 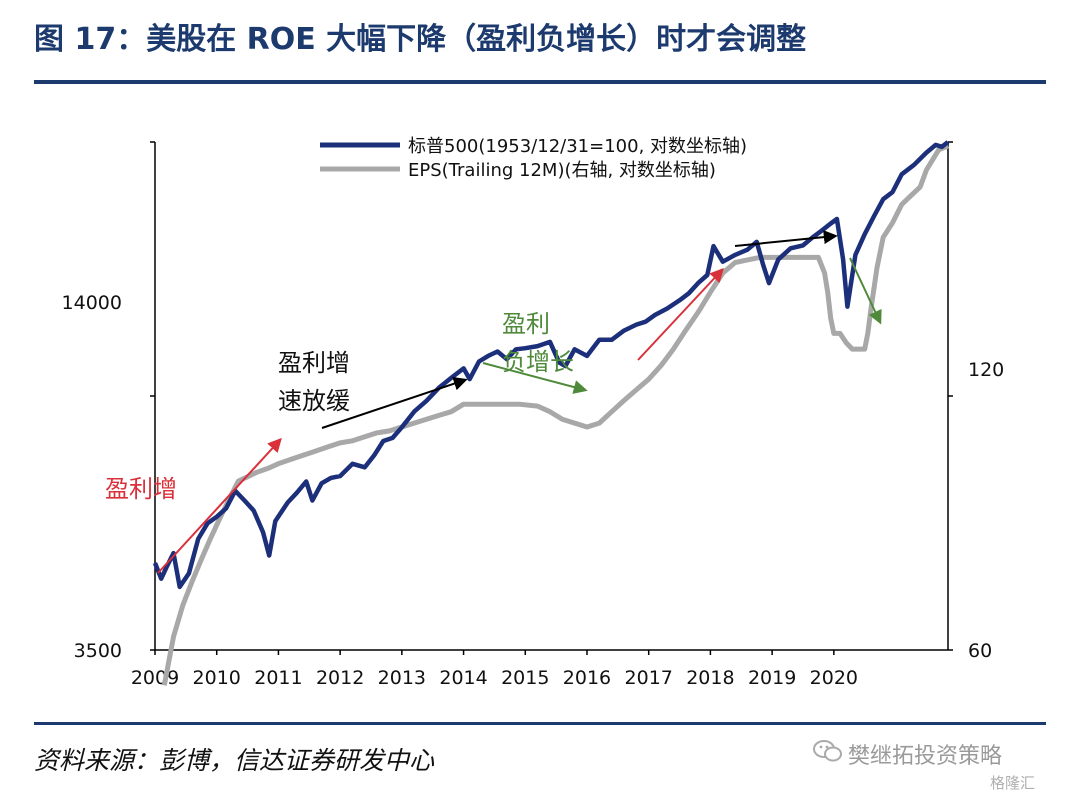 I want to click on x-tick-label: 2015, so click(x=525, y=678).